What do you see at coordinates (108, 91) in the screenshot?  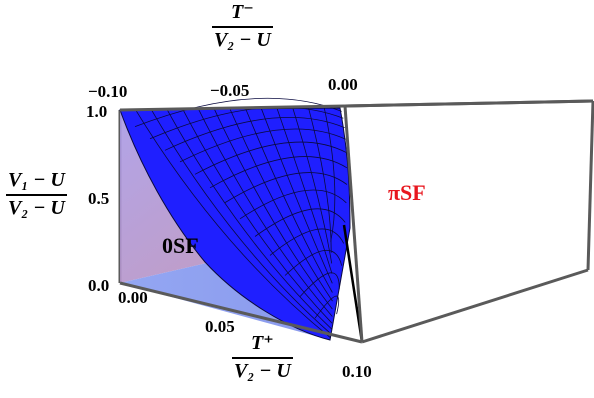 I see `t-minus-tick-1: −0.10` at bounding box center [108, 91].